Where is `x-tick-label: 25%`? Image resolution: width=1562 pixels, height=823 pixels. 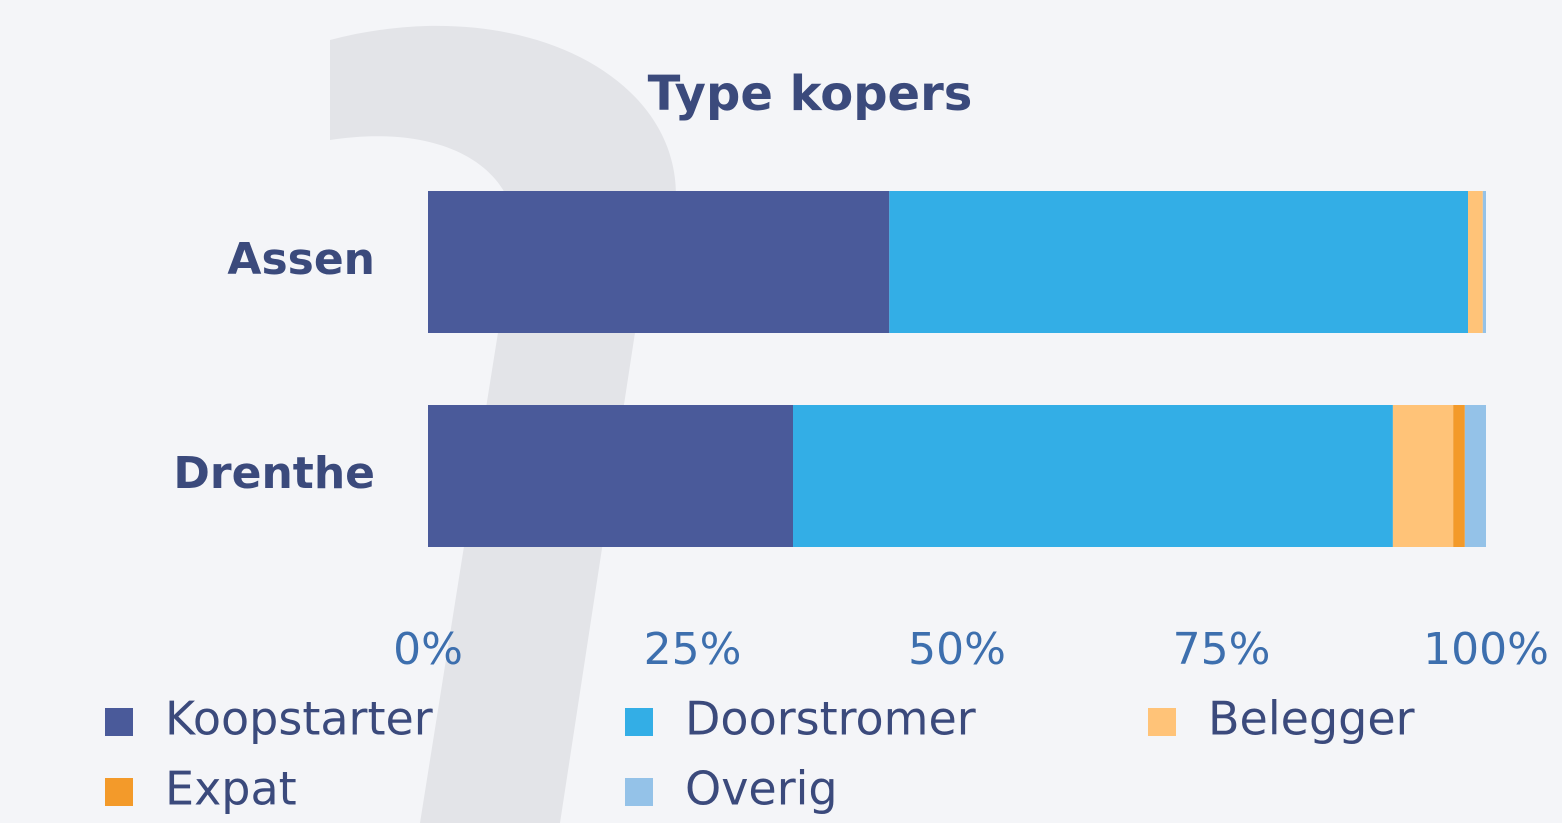
x-tick-label: 25% is located at coordinates (693, 649).